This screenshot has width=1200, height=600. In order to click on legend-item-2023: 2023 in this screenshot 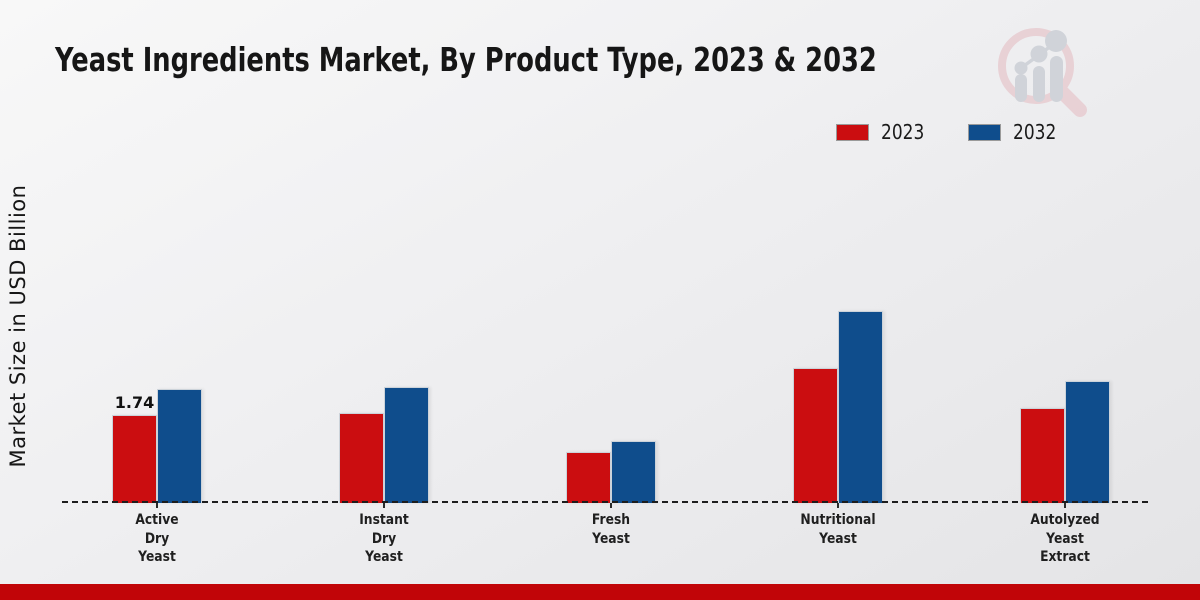, I will do `click(884, 132)`.